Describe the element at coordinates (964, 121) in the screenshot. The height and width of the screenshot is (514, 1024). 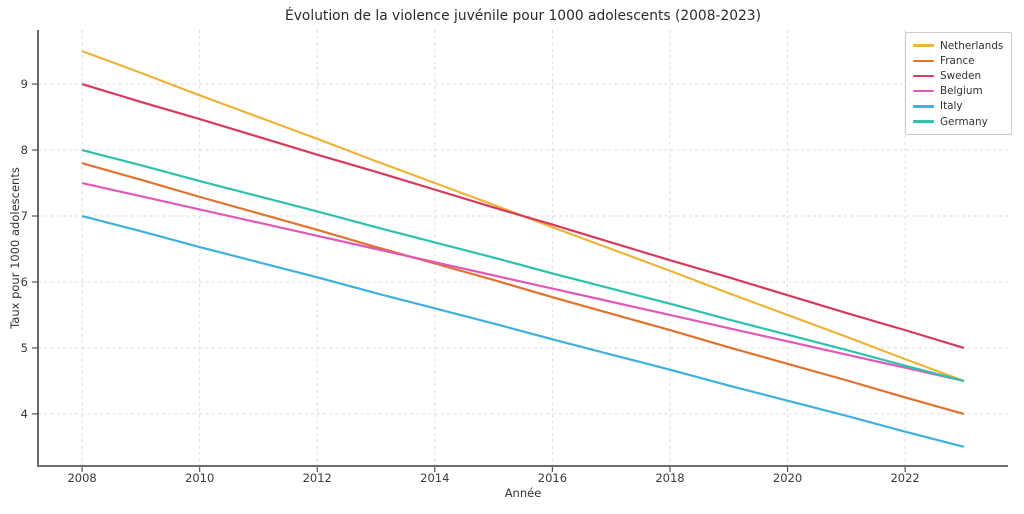
I see `legend-label: Germany` at that location.